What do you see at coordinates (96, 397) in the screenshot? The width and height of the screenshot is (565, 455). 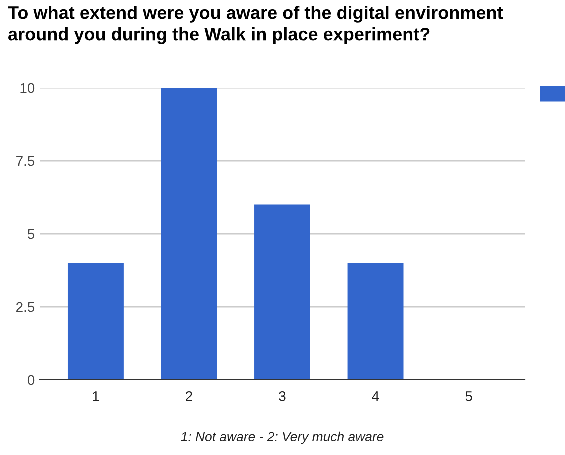 I see `x-tick-label: 1` at bounding box center [96, 397].